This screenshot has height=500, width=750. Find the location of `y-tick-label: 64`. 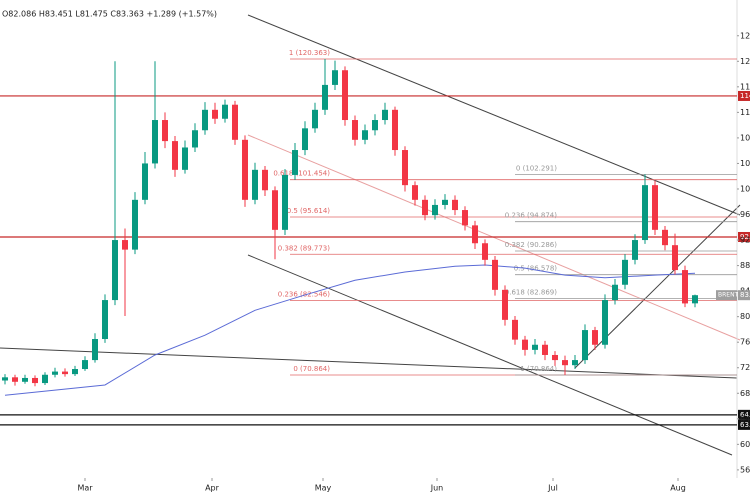

y-tick-label: 64 is located at coordinates (745, 418).